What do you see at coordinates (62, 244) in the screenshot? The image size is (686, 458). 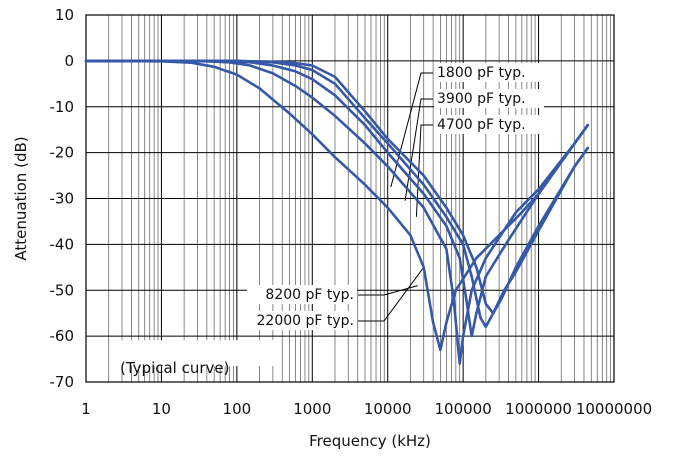 I see `y-tick-label: -40` at bounding box center [62, 244].